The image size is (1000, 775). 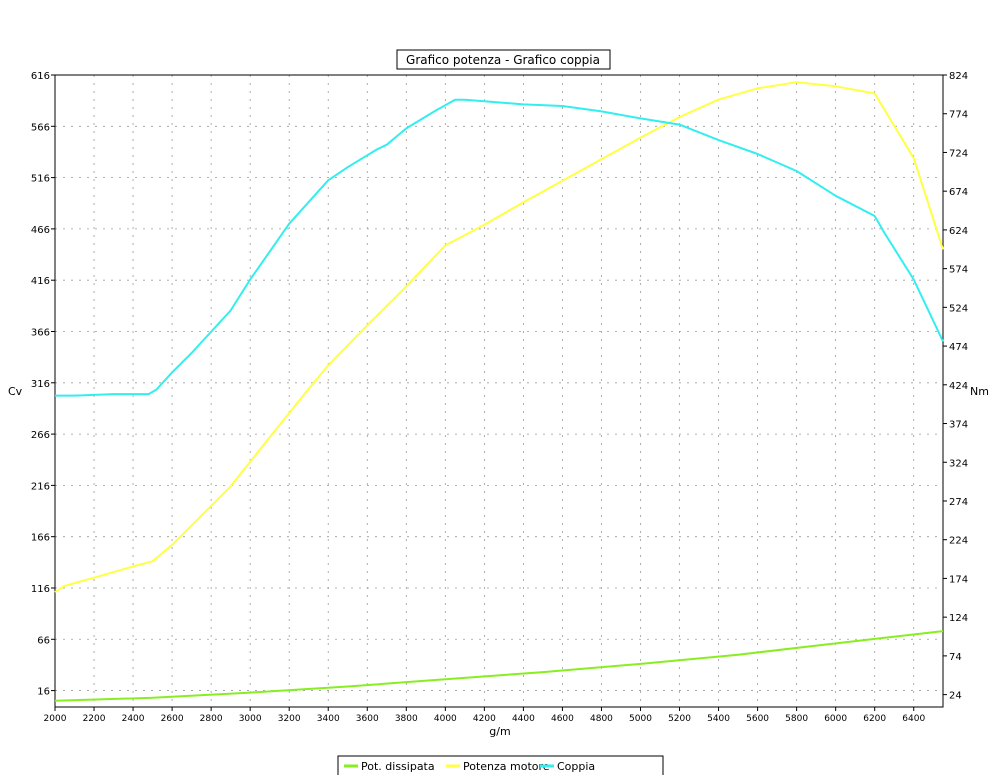 I want to click on x-tick-label: 2400, so click(x=133, y=719).